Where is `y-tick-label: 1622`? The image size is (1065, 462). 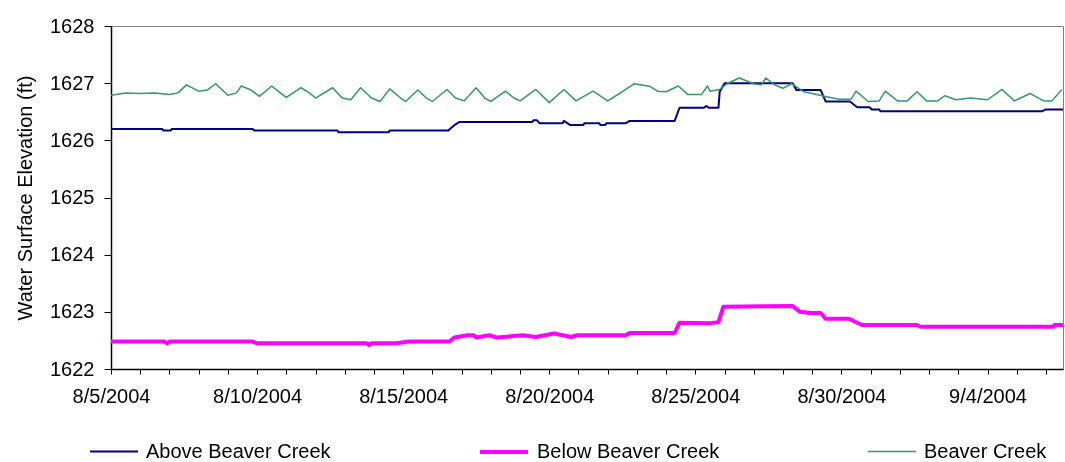
y-tick-label: 1622 is located at coordinates (72, 368).